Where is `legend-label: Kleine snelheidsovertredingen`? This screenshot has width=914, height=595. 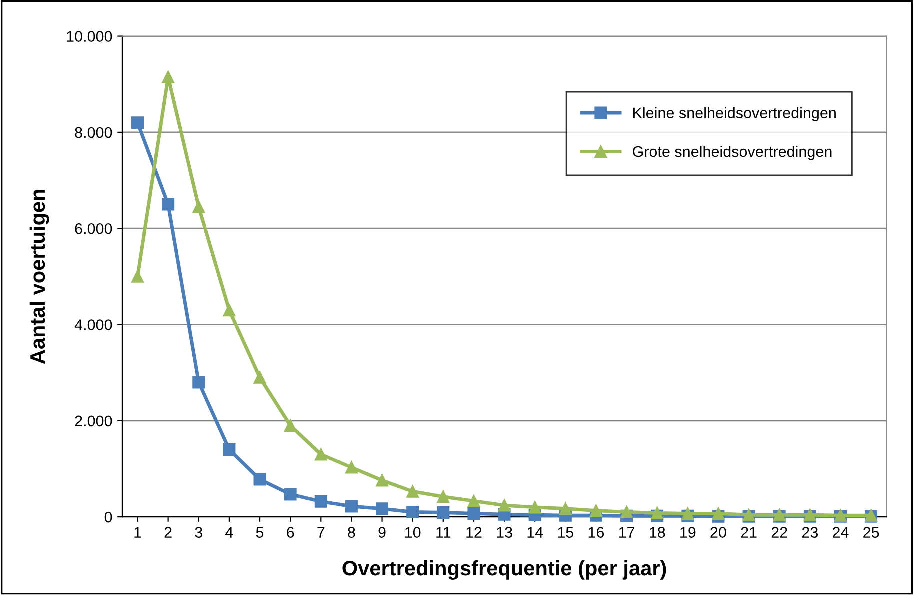 legend-label: Kleine snelheidsovertredingen is located at coordinates (734, 114).